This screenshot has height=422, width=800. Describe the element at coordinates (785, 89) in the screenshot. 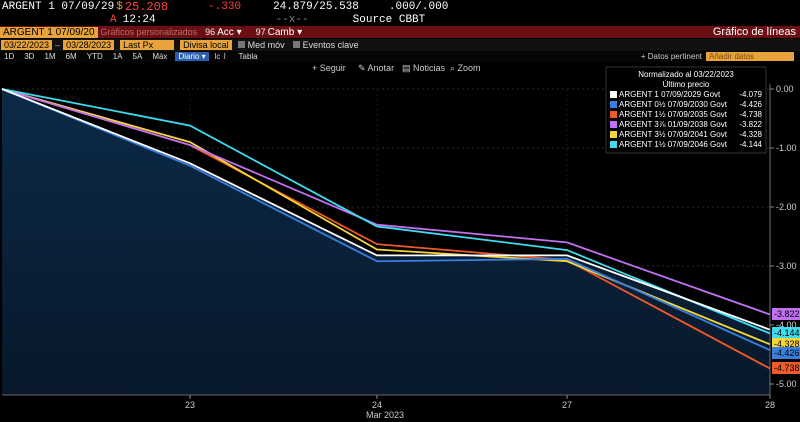

I see `y-tick-label: 0.00` at that location.